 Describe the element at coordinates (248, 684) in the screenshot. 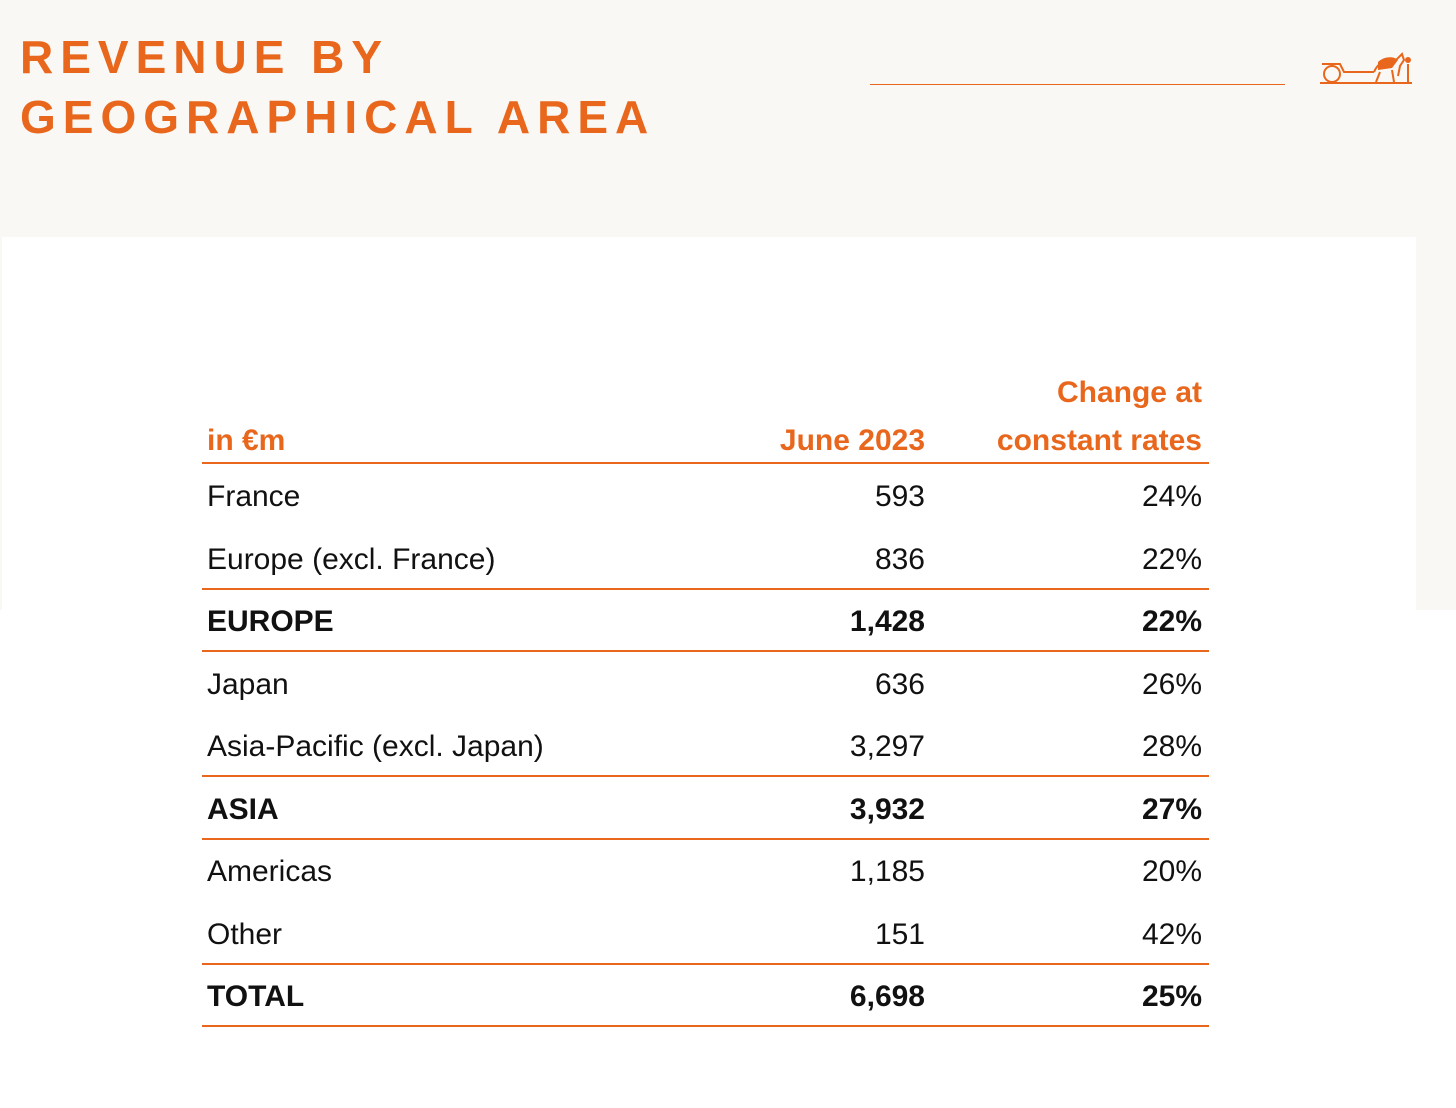

I see `row-label: Japan` at that location.